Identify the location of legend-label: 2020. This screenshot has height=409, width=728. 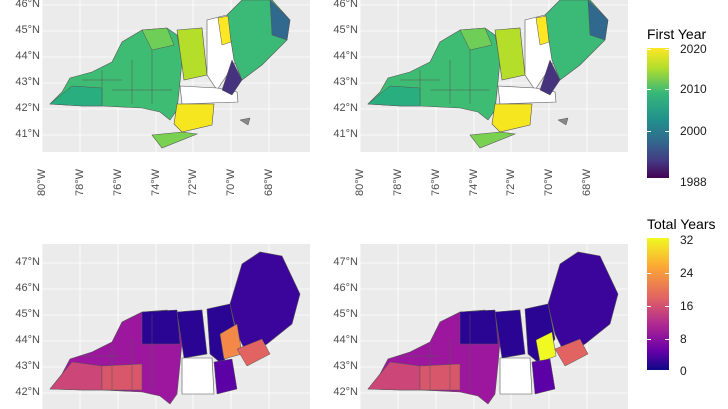
(693, 49).